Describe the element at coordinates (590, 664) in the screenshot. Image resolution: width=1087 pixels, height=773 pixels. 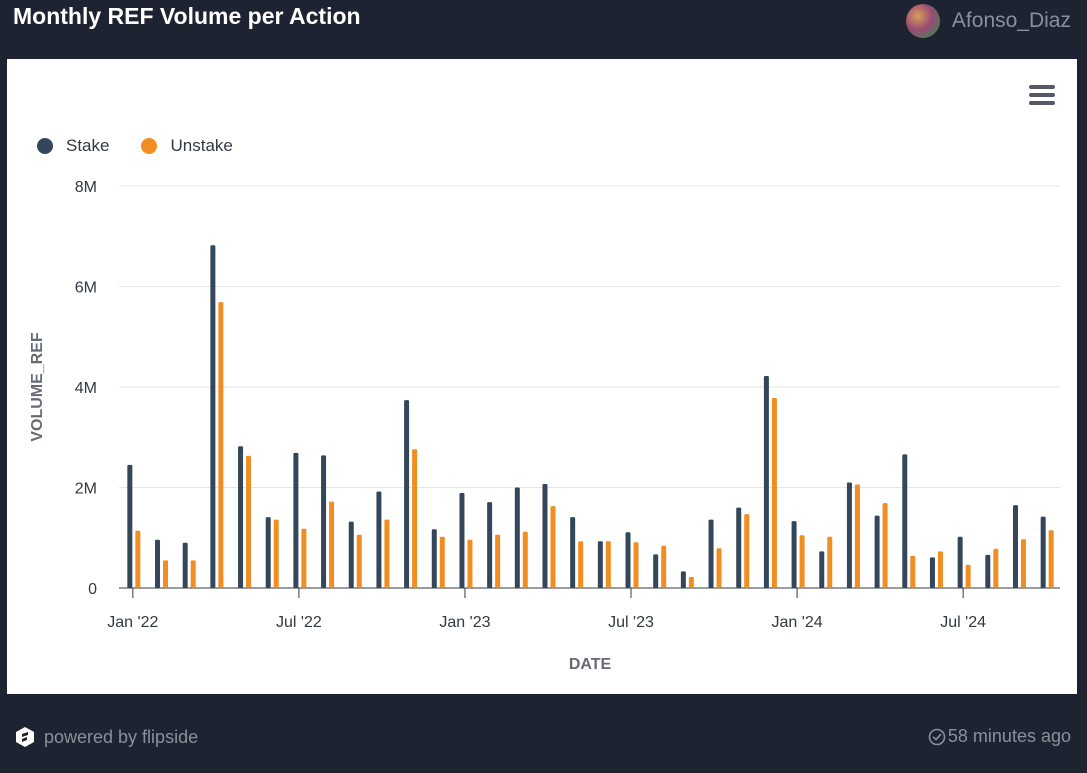
I see `x-axis-title: DATE` at that location.